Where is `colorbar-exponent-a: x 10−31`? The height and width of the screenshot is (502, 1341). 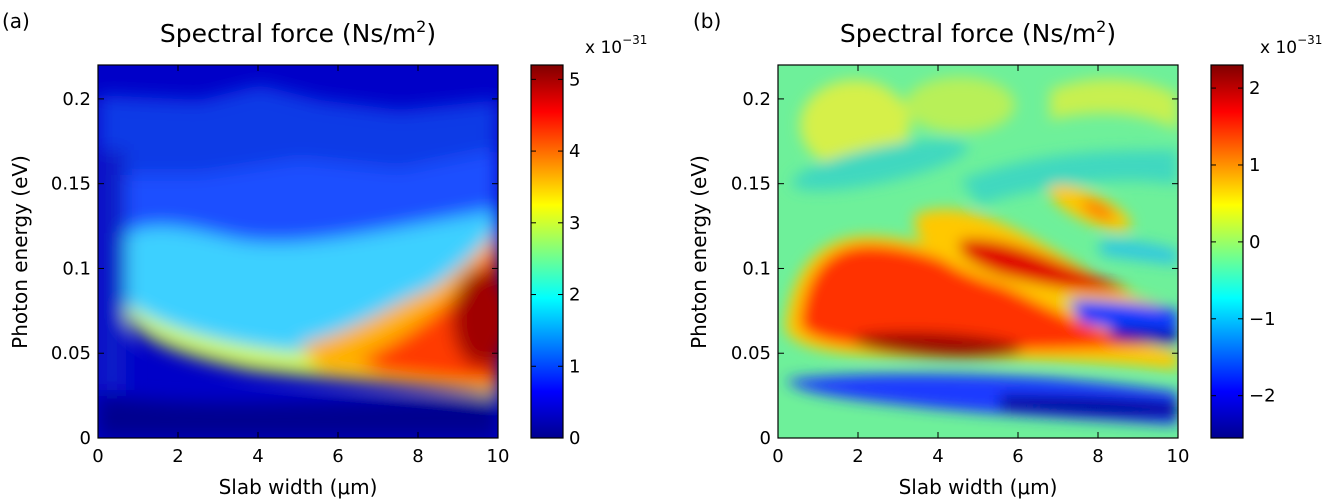 colorbar-exponent-a: x 10−31 is located at coordinates (616, 45).